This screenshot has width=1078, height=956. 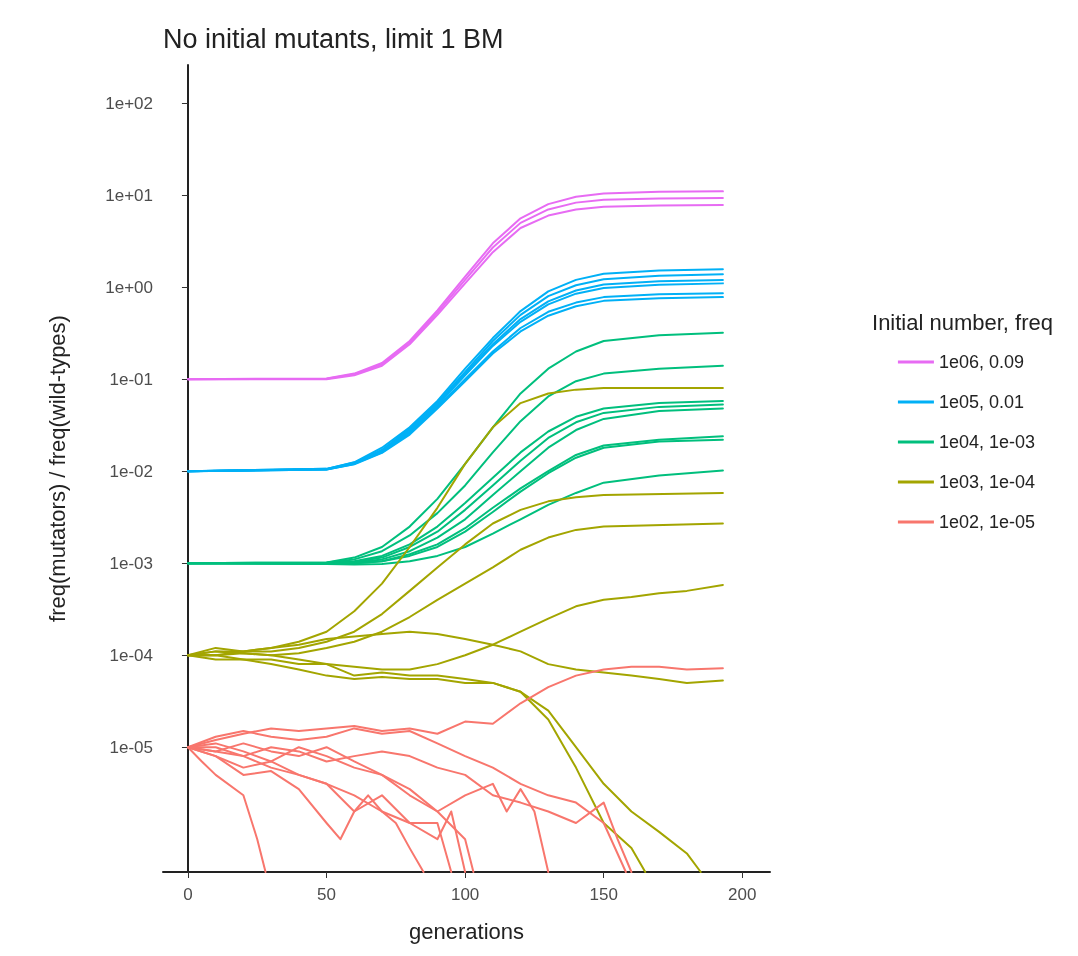 What do you see at coordinates (987, 482) in the screenshot?
I see `legend-label: 1e03, 1e-04` at bounding box center [987, 482].